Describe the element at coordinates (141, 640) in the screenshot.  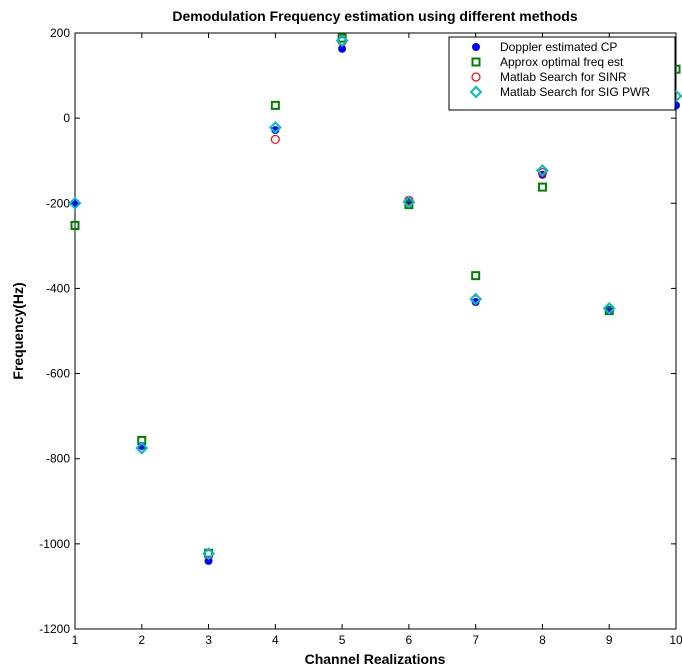
I see `x-tick-label: 2` at that location.